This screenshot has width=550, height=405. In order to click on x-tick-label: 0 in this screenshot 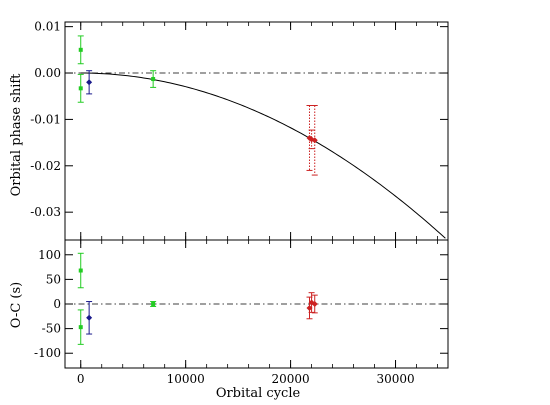, I will do `click(81, 379)`.